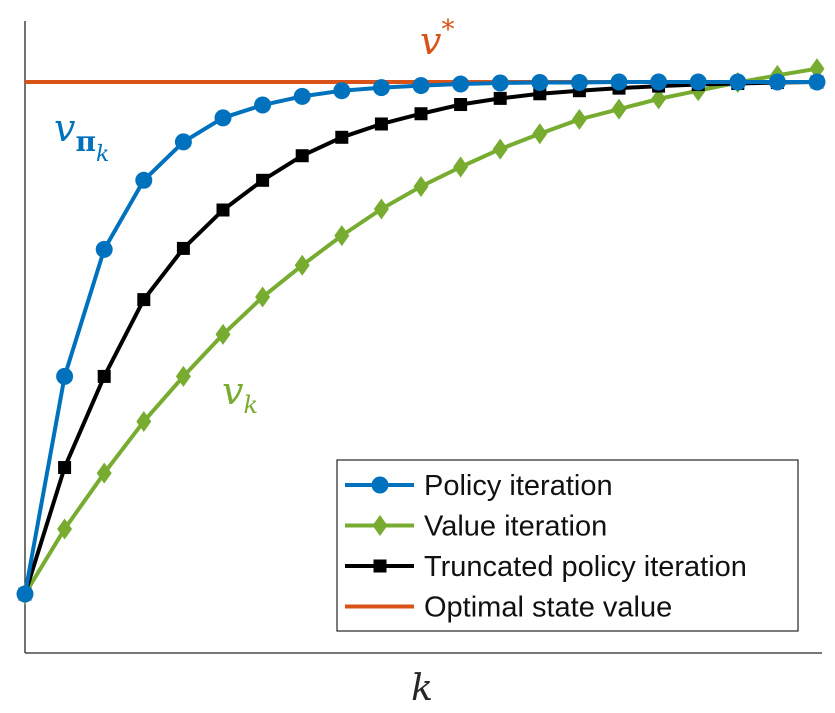  What do you see at coordinates (548, 608) in the screenshot?
I see `legend-label: Optimal state value` at bounding box center [548, 608].